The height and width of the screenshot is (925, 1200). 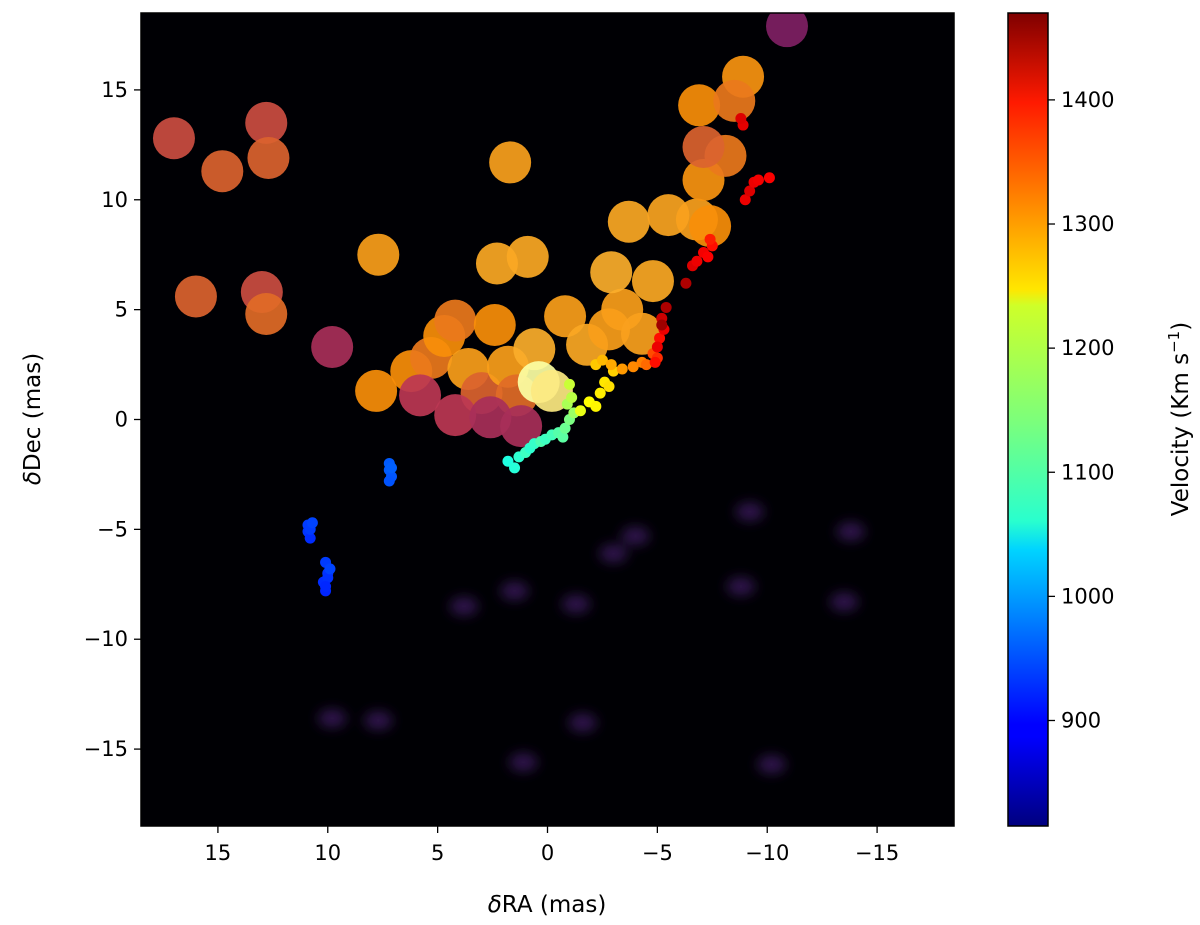 I want to click on x-tick-label: 5, so click(x=437, y=853).